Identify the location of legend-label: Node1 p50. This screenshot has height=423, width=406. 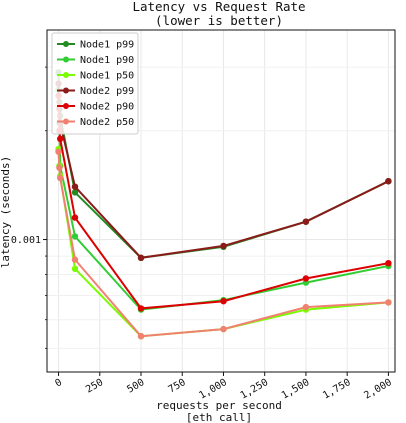
(107, 76).